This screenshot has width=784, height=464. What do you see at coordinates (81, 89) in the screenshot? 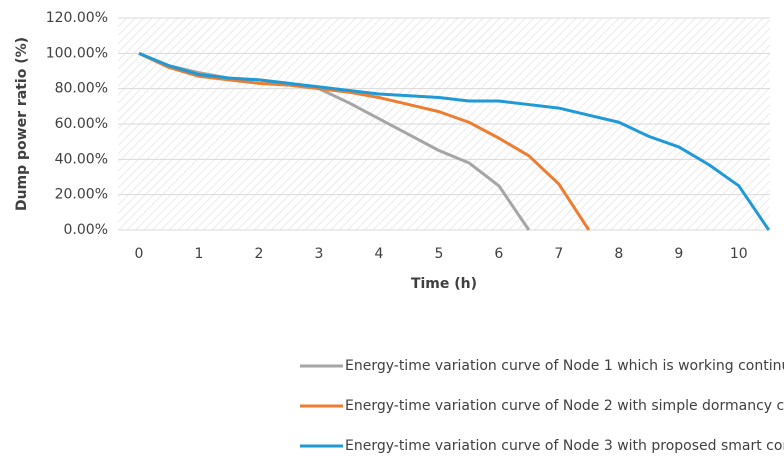
I see `y-tick-label: 80.00%` at bounding box center [81, 89].